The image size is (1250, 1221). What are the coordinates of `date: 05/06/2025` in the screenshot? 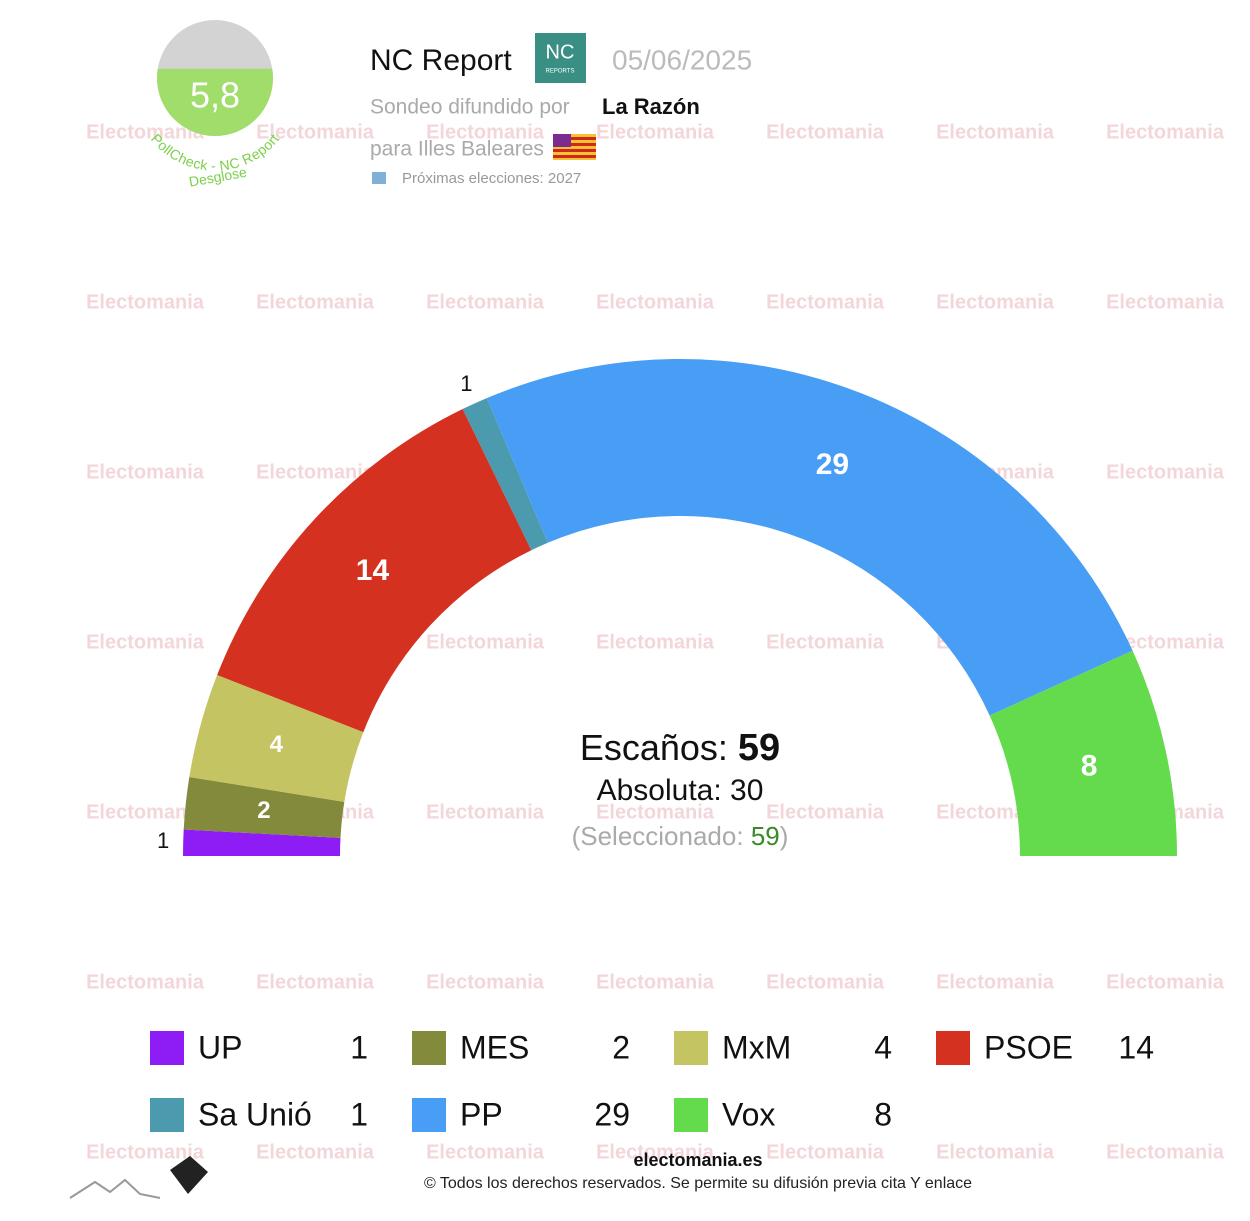 It's located at (682, 59).